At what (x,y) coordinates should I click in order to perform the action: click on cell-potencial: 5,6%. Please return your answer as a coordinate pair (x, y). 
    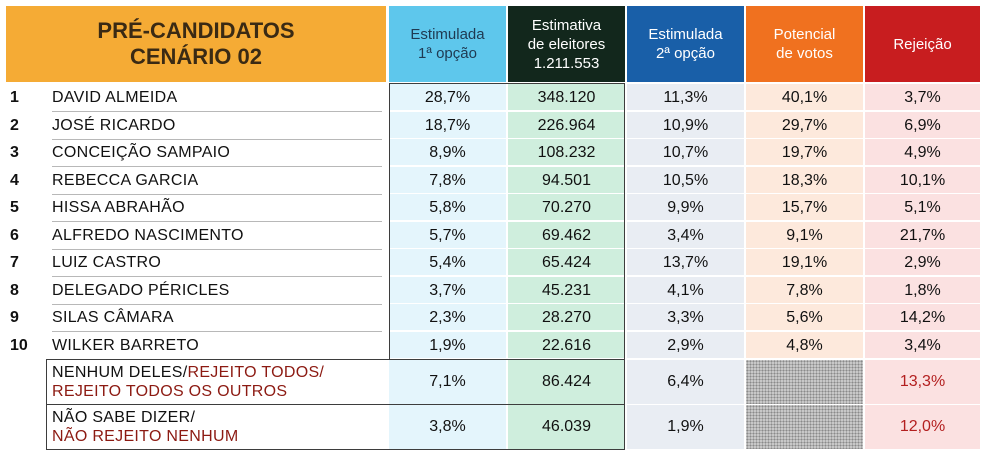
    Looking at the image, I should click on (804, 317).